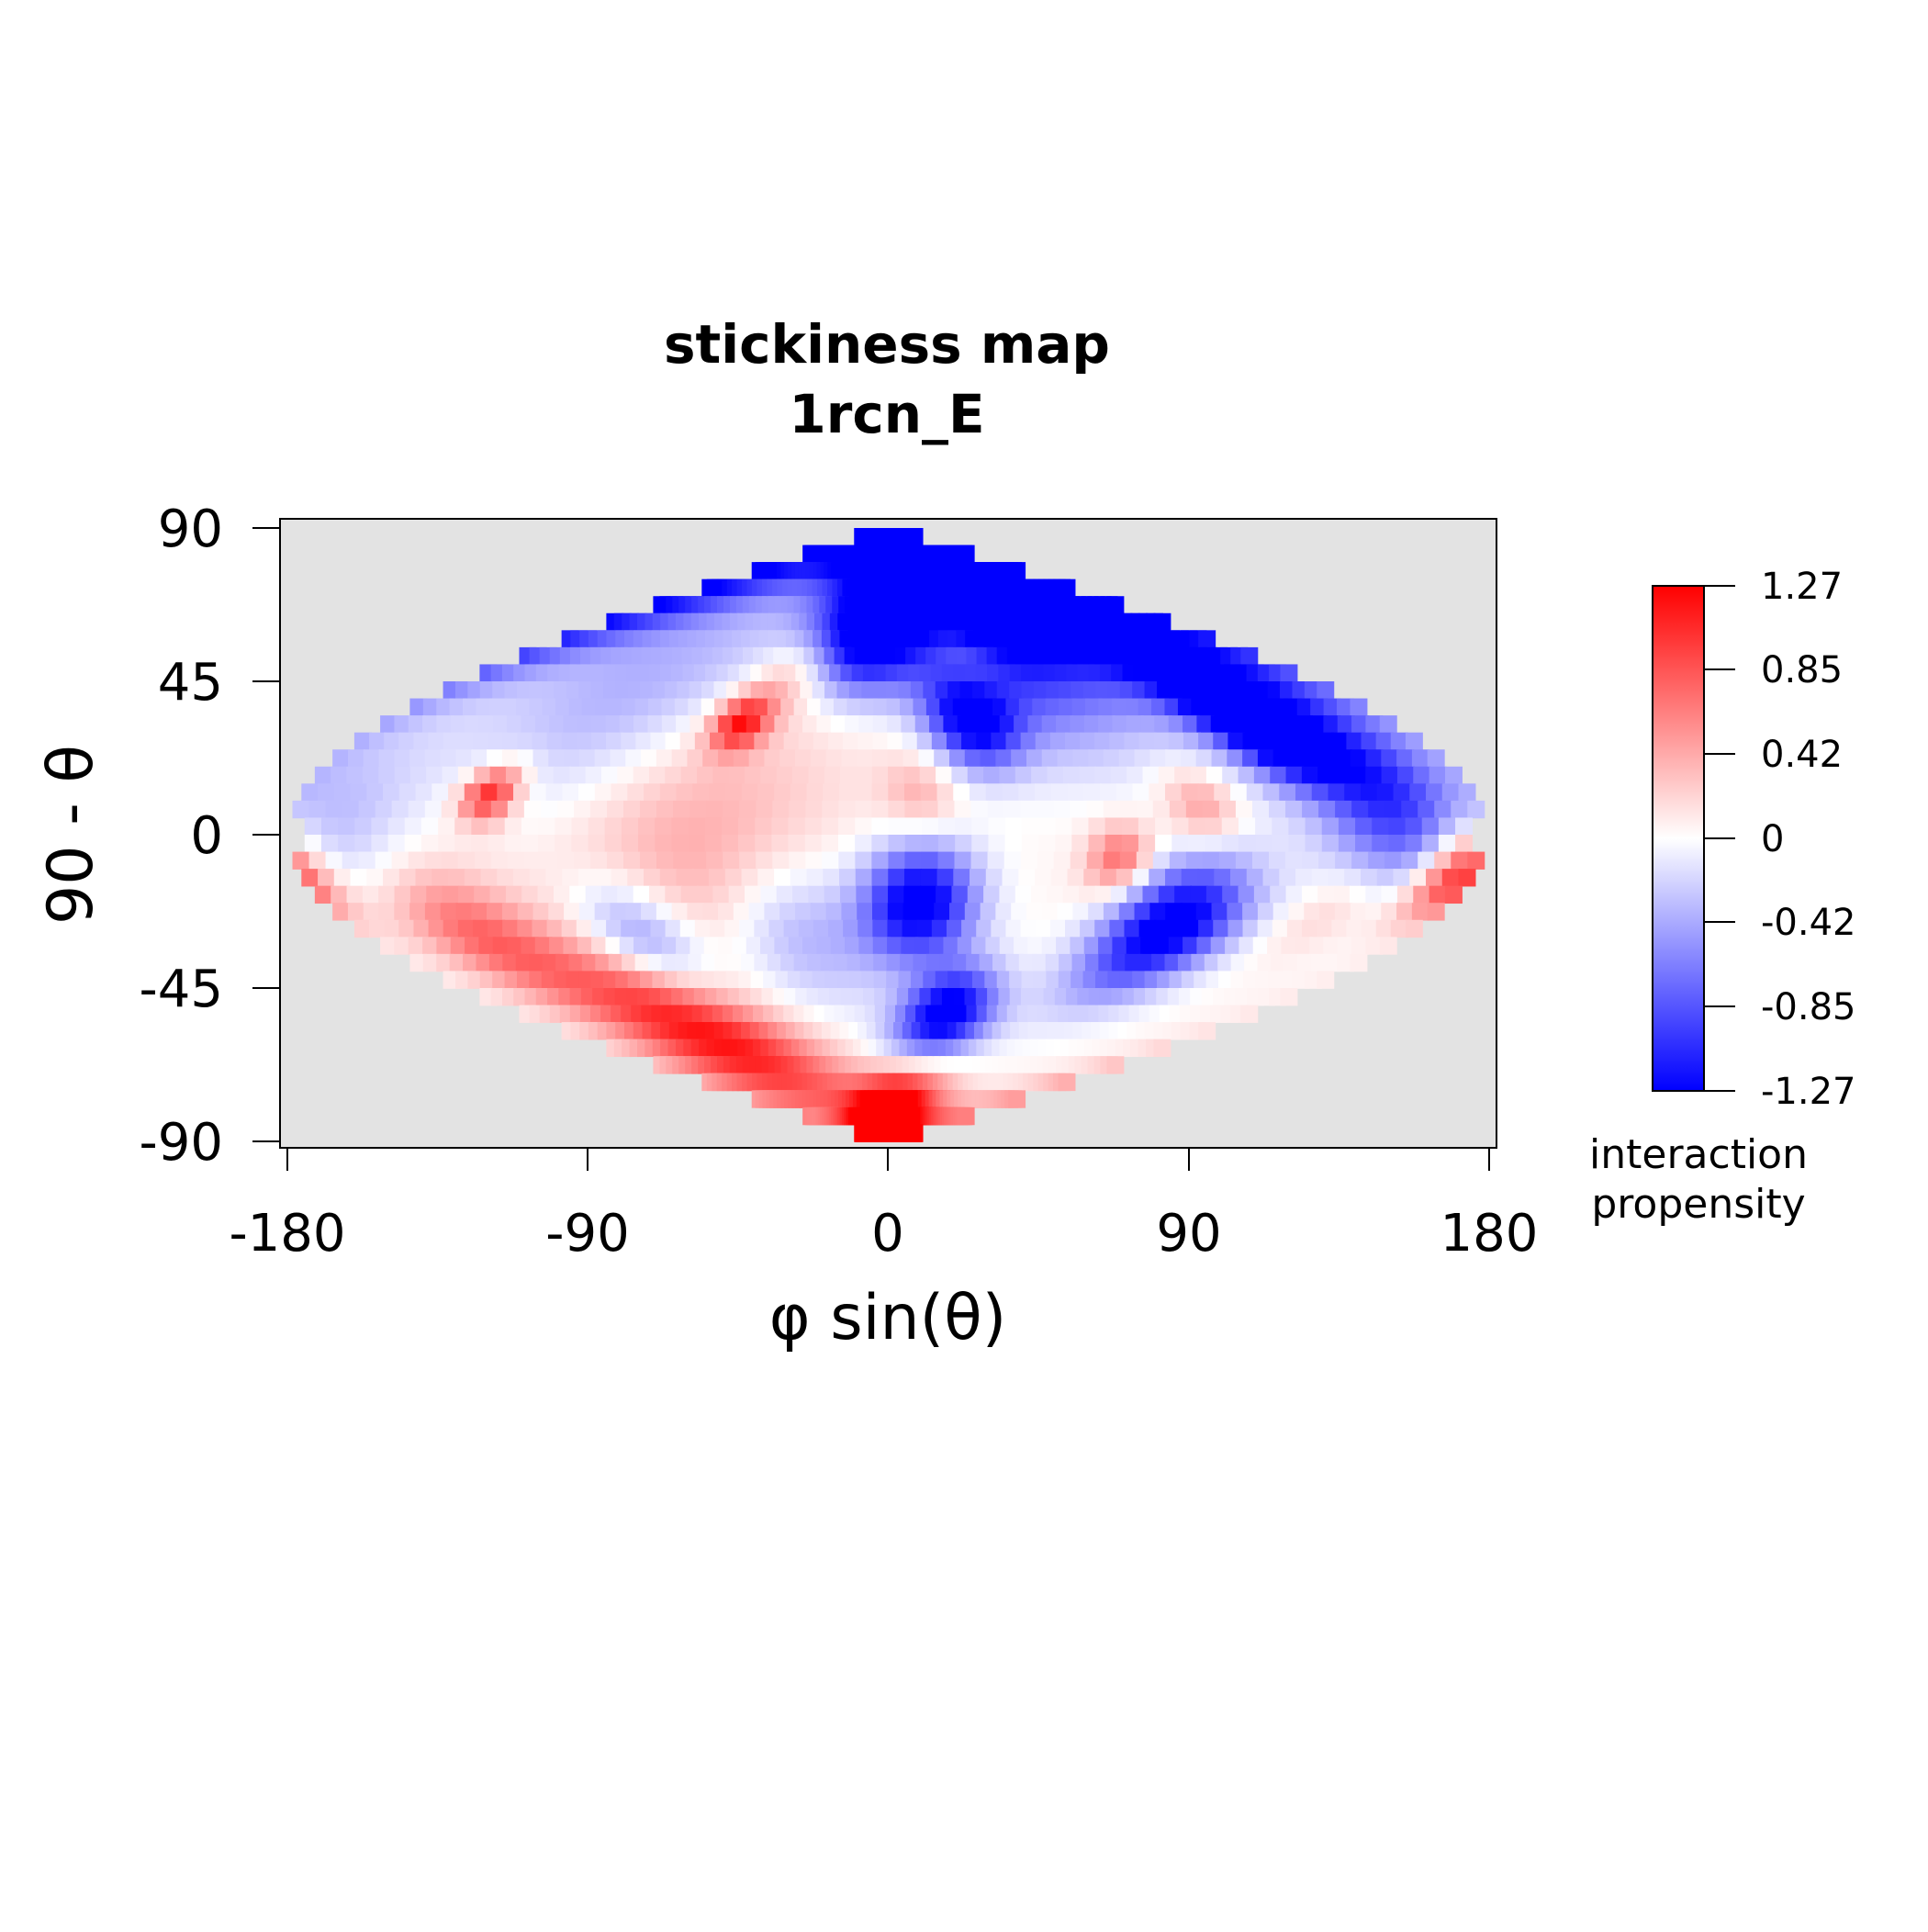 This screenshot has height=1932, width=1928. I want to click on y-tick-label: 90, so click(190, 529).